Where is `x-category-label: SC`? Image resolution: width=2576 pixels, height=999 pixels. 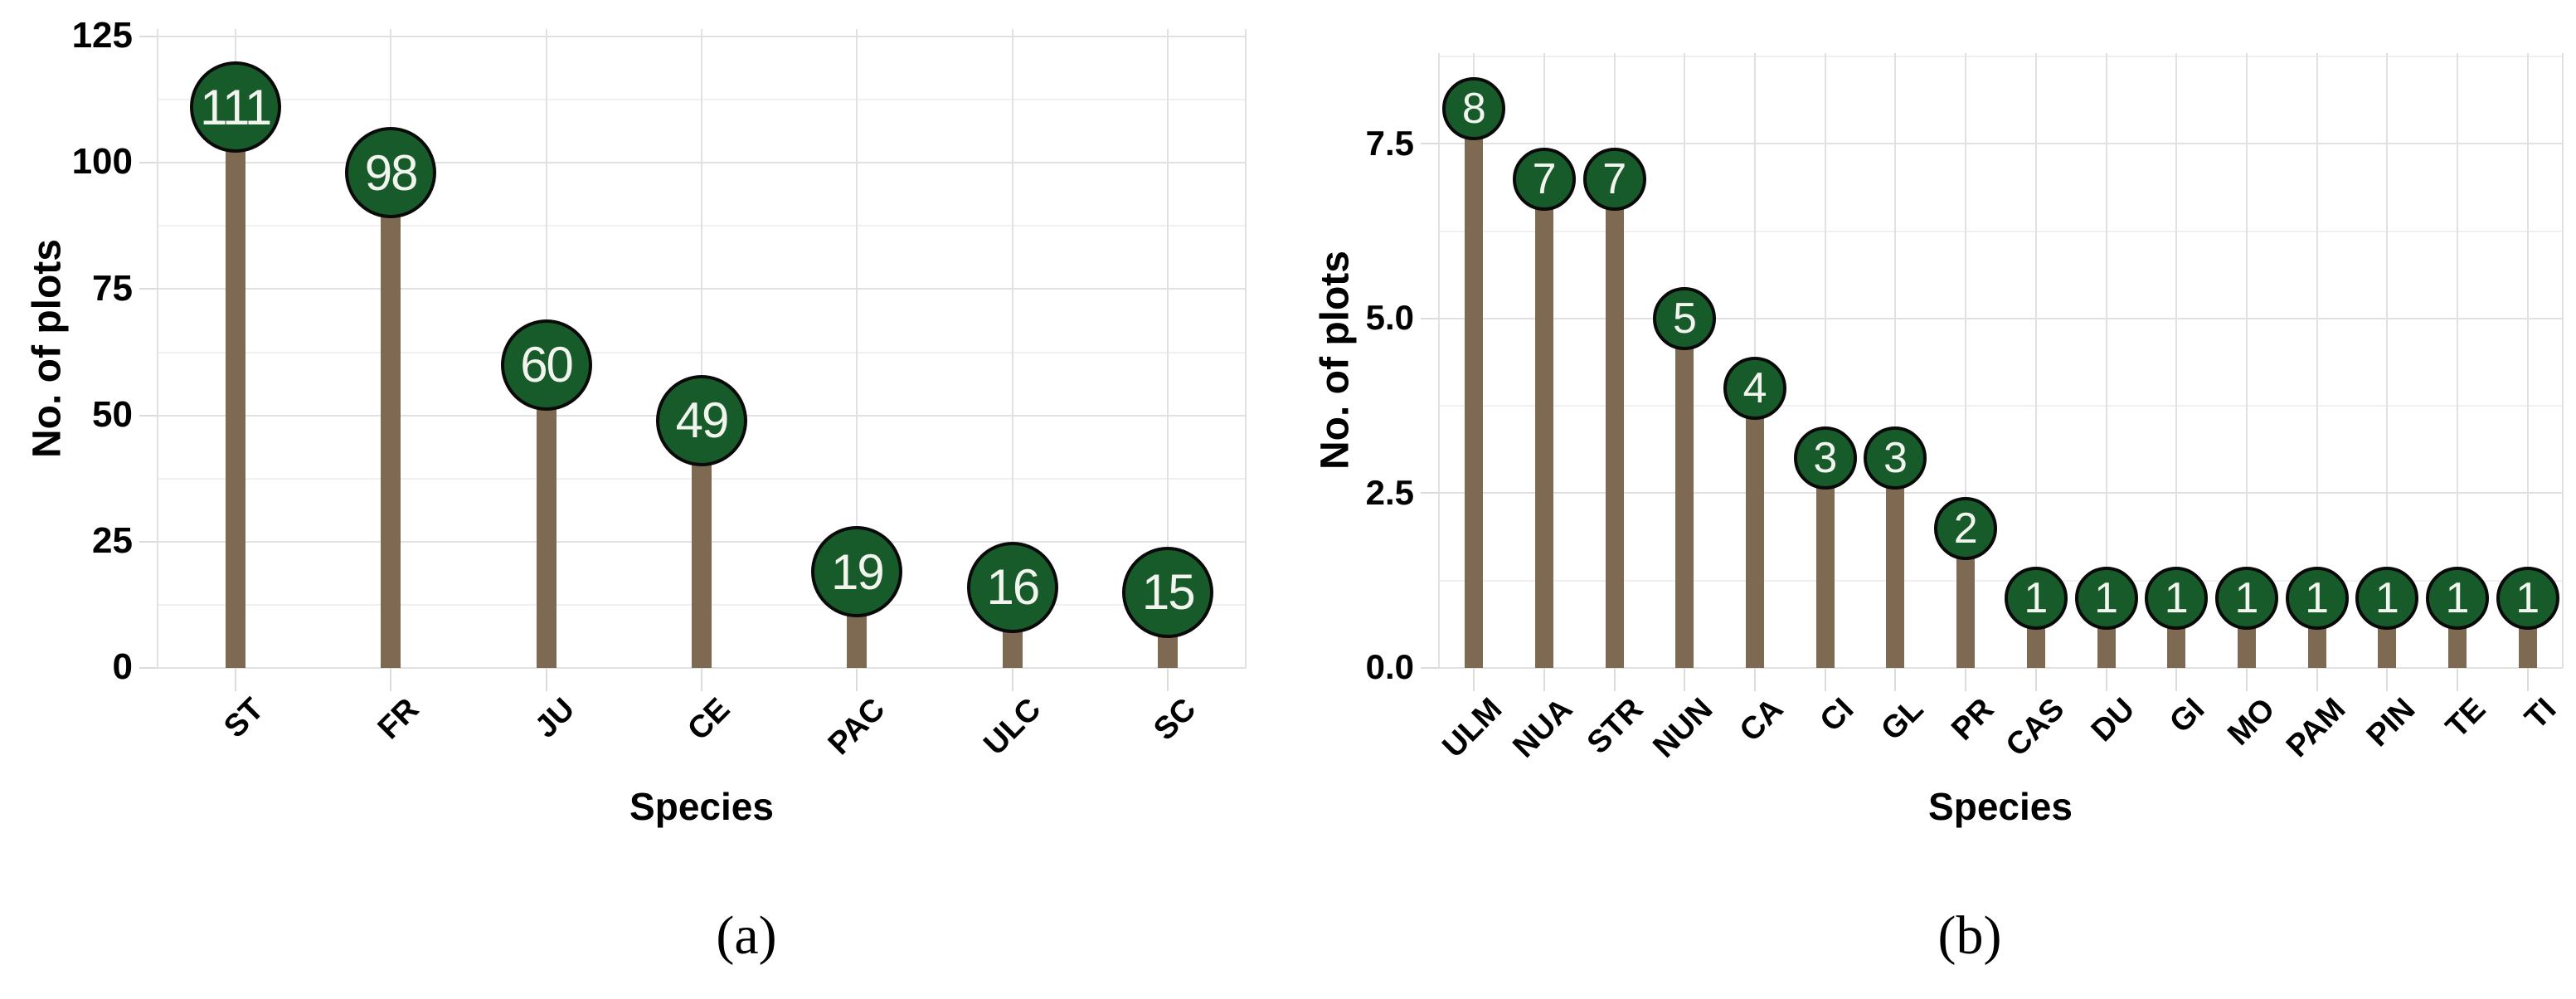 x-category-label: SC is located at coordinates (1175, 719).